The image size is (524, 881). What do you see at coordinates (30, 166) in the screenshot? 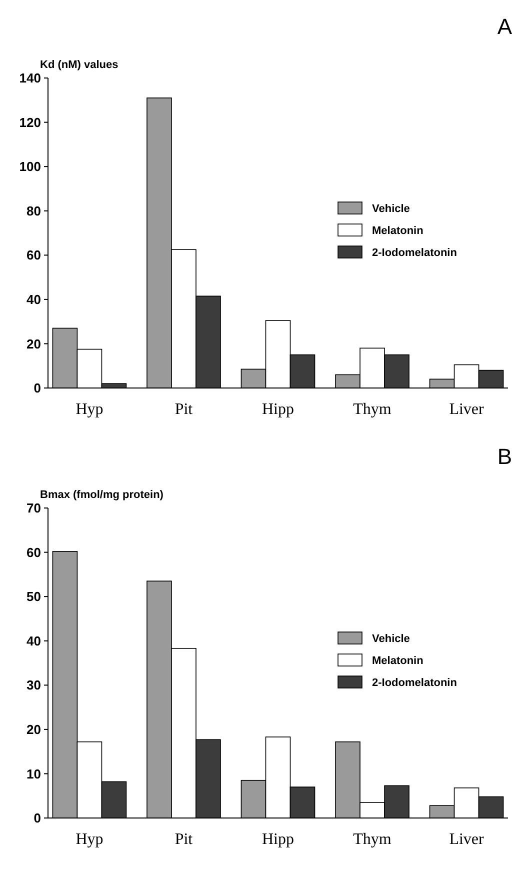
I see `y-tick-label: 100` at bounding box center [30, 166].